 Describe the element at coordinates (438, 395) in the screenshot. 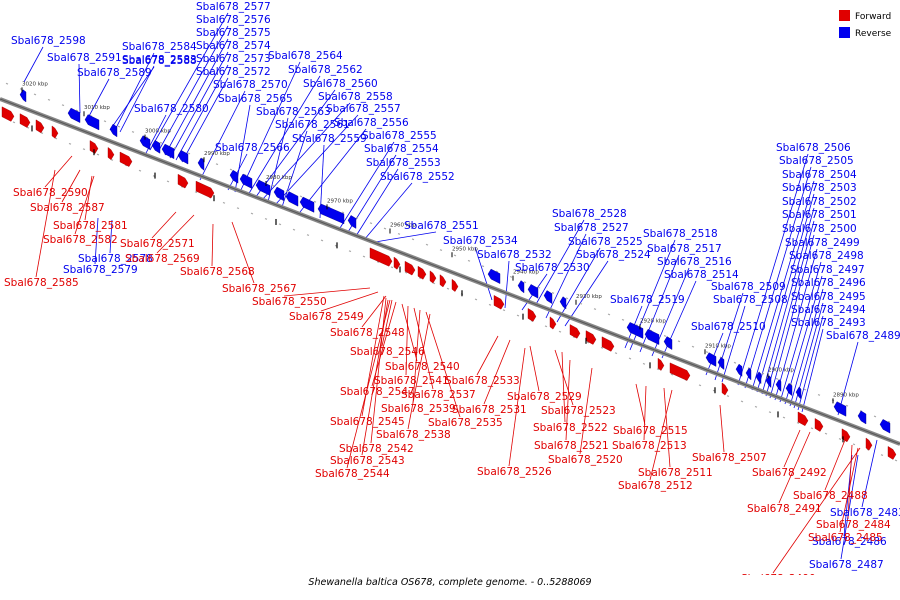

I see `forward-gene-label: Sbal678_2537` at that location.